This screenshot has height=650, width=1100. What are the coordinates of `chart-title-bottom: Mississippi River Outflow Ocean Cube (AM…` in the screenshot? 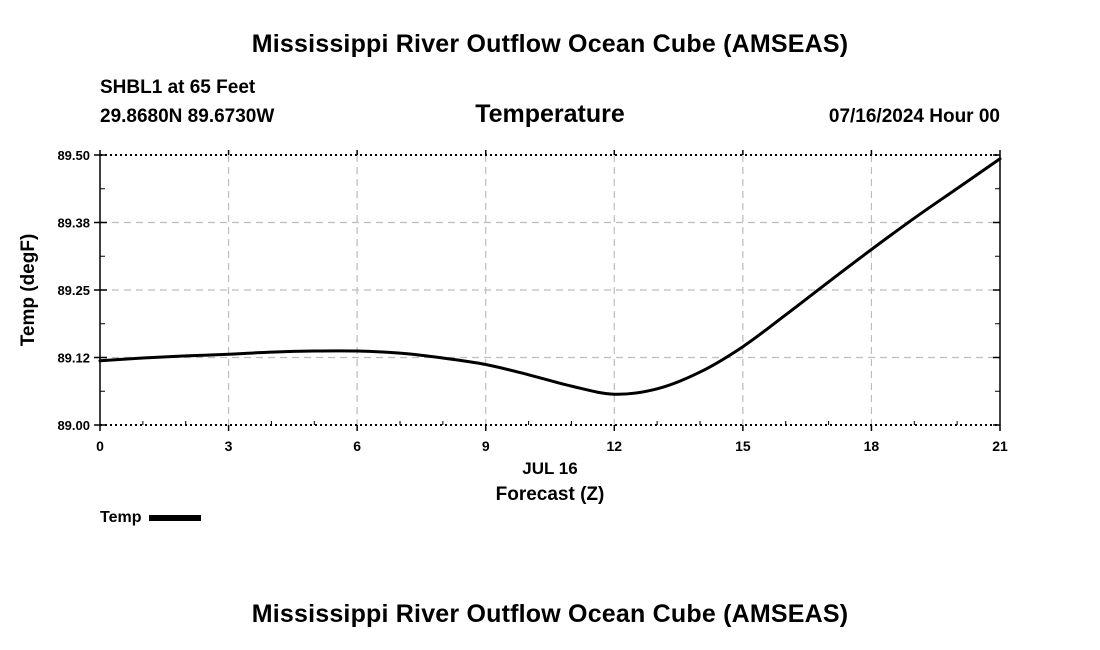 It's located at (550, 614).